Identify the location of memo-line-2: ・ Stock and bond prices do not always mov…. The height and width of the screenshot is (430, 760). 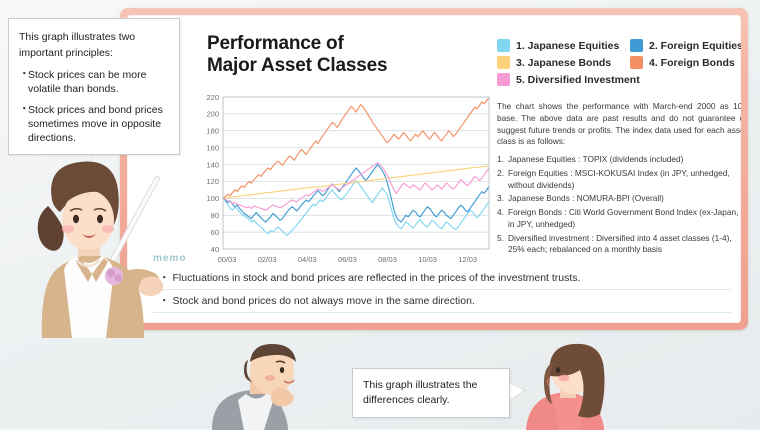
(442, 301).